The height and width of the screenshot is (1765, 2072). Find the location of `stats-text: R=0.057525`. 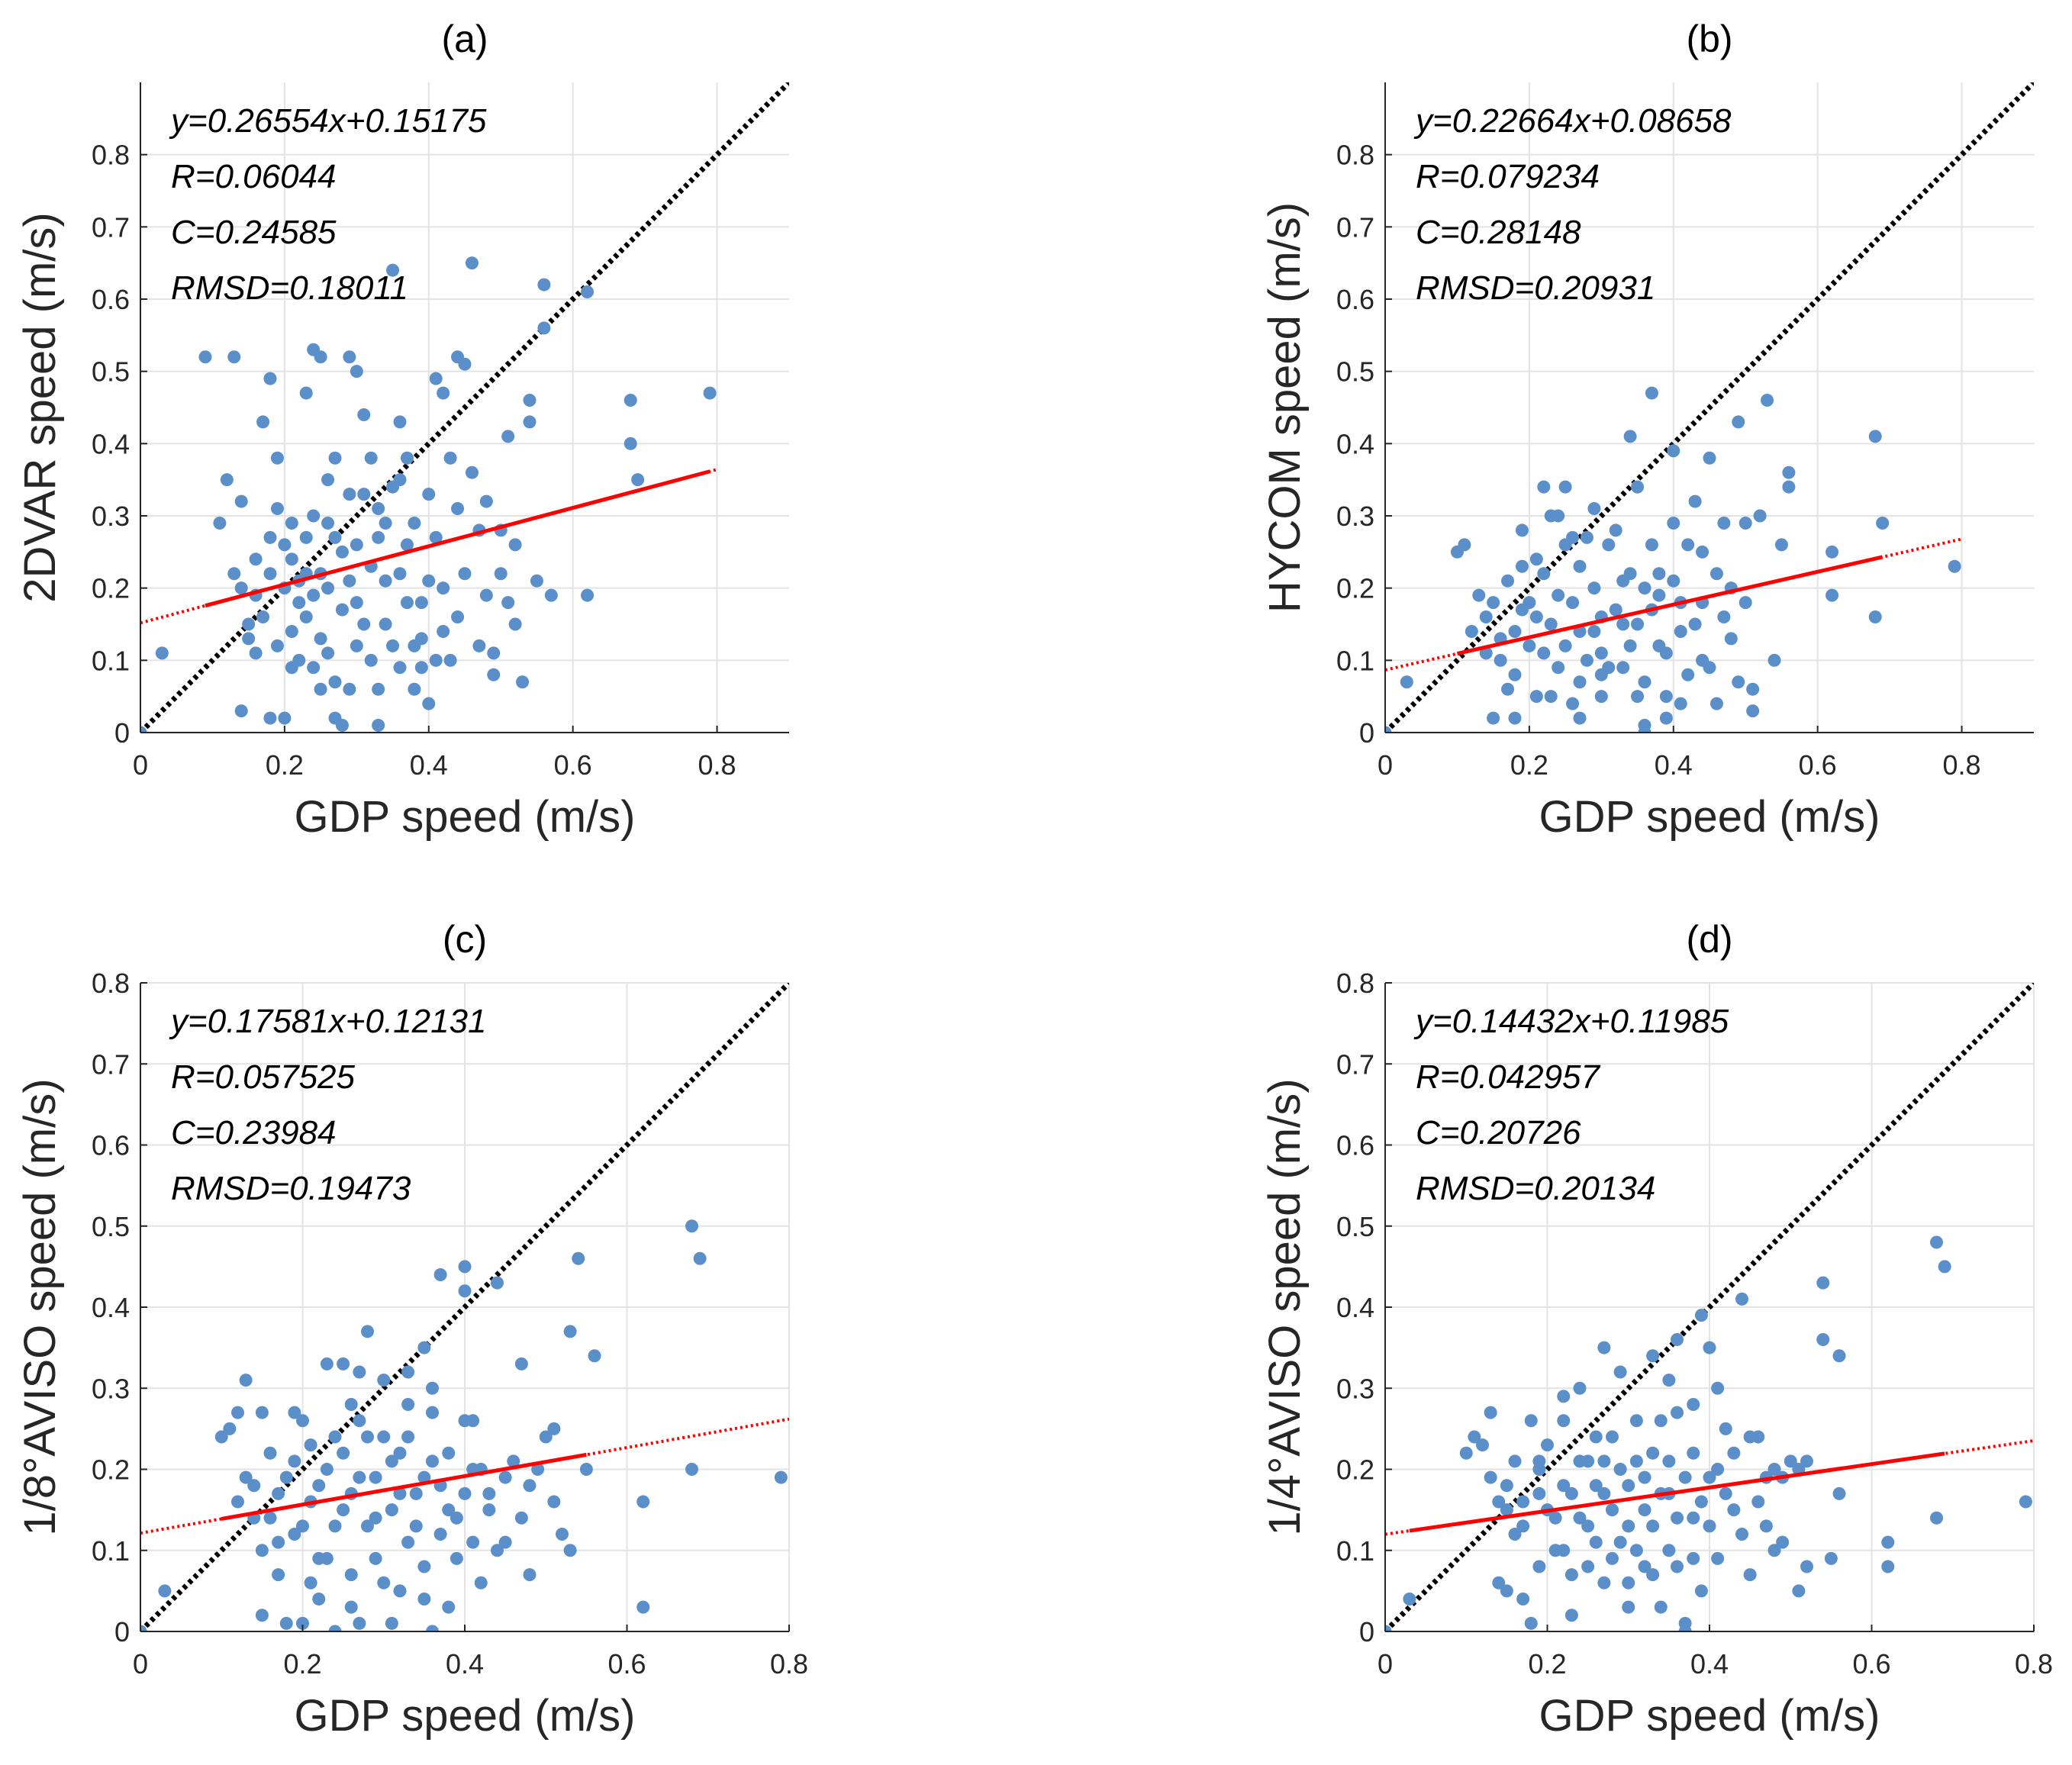

stats-text: R=0.057525 is located at coordinates (264, 1077).